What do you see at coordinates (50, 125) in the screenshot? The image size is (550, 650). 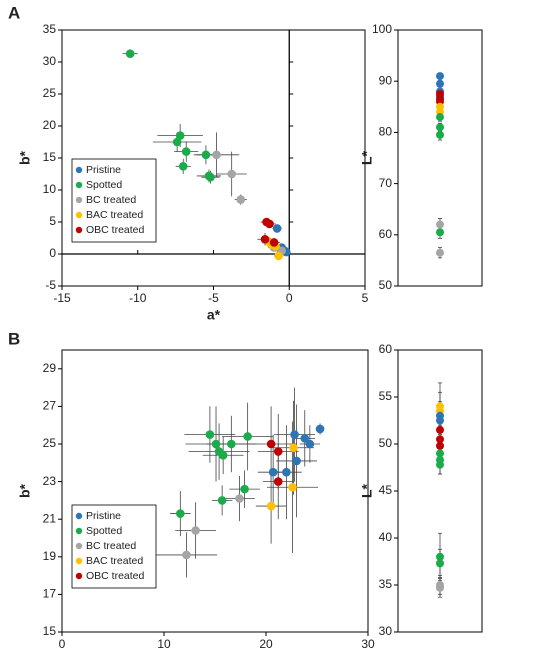 I see `y-tick-label: 20` at bounding box center [50, 125].